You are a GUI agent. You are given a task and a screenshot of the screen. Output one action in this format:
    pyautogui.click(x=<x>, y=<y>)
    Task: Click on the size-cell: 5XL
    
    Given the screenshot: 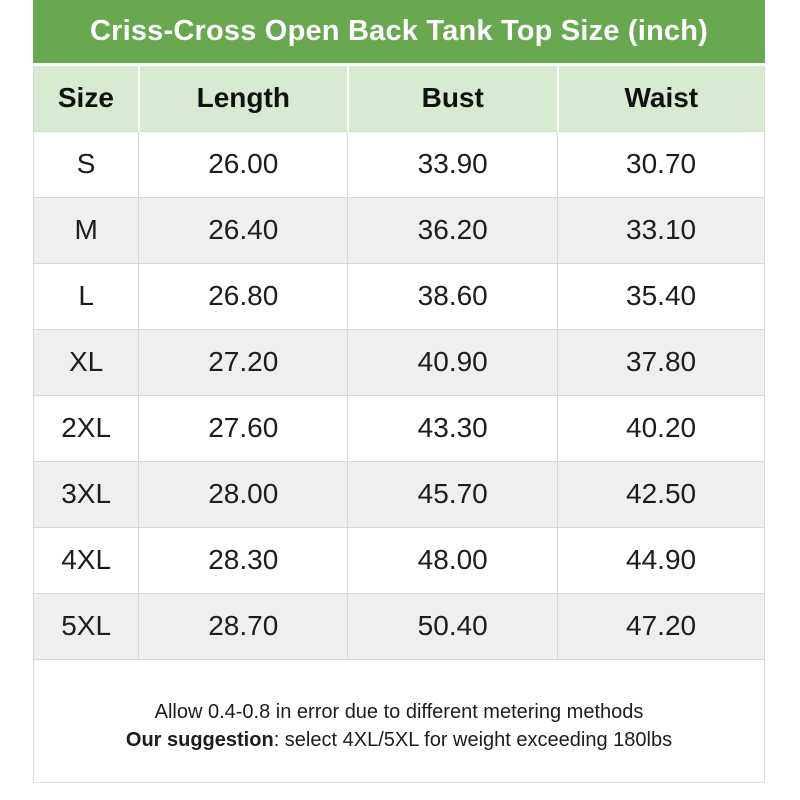 What is the action you would take?
    pyautogui.click(x=86, y=626)
    